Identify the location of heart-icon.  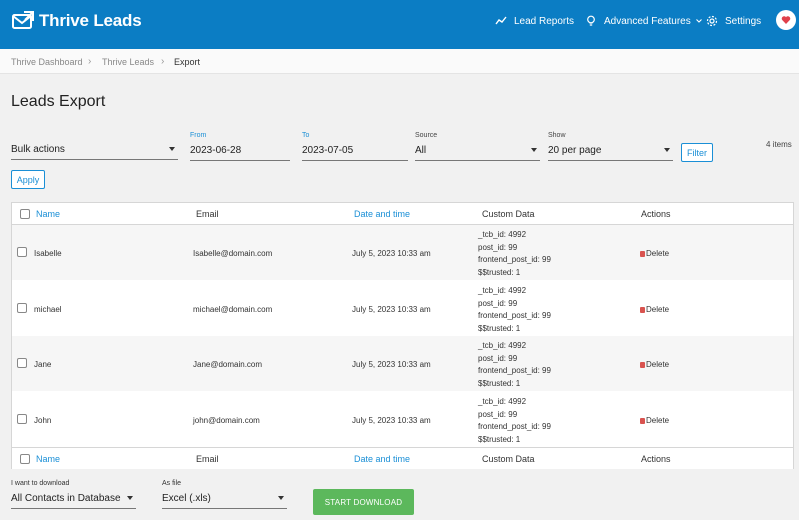
(786, 20).